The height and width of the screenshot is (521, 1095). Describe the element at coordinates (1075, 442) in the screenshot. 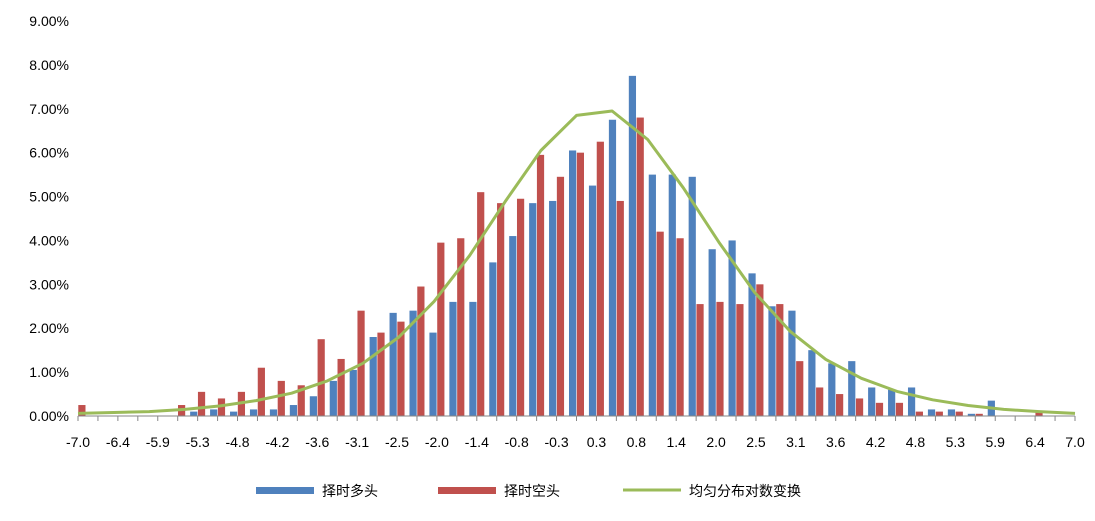

I see `x-tick-label: 7.0` at that location.